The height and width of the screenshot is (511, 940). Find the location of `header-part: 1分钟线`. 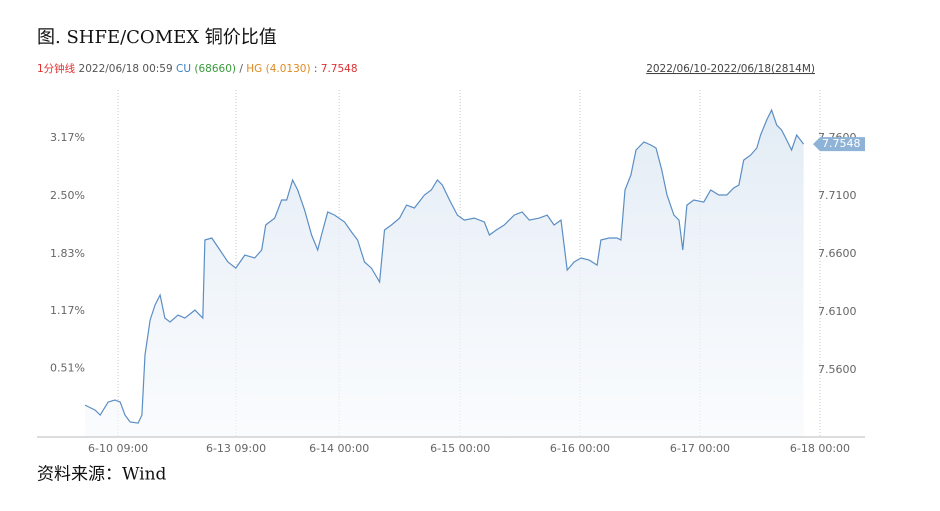

header-part: 1分钟线 is located at coordinates (56, 68).